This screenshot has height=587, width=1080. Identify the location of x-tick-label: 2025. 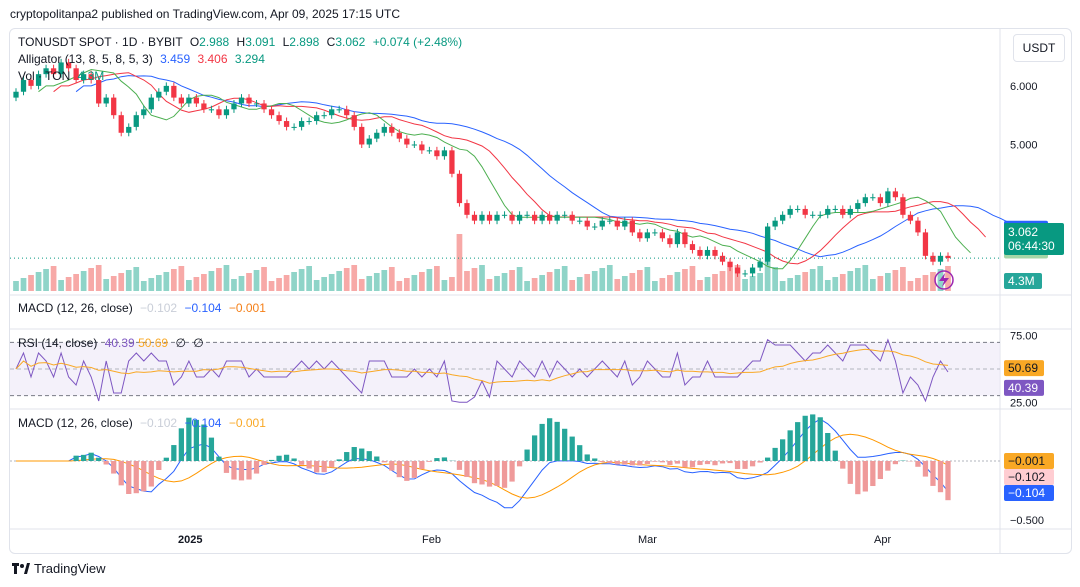
(190, 540).